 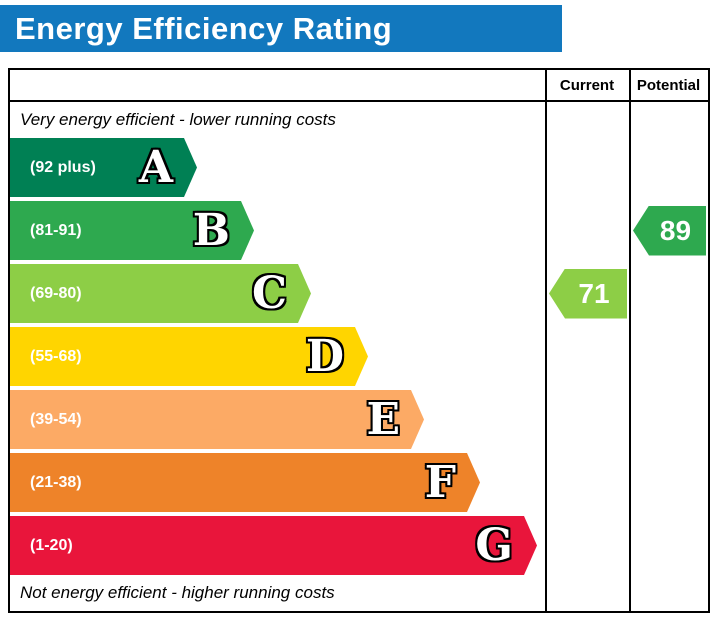 I want to click on current-column-divider, so click(x=546, y=340).